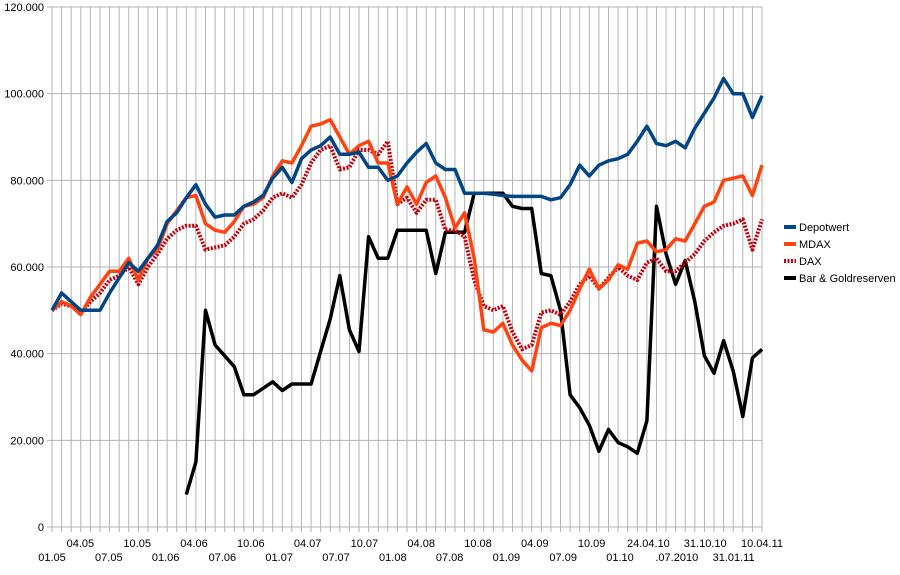  What do you see at coordinates (137, 544) in the screenshot?
I see `x-tick-label: 10.05` at bounding box center [137, 544].